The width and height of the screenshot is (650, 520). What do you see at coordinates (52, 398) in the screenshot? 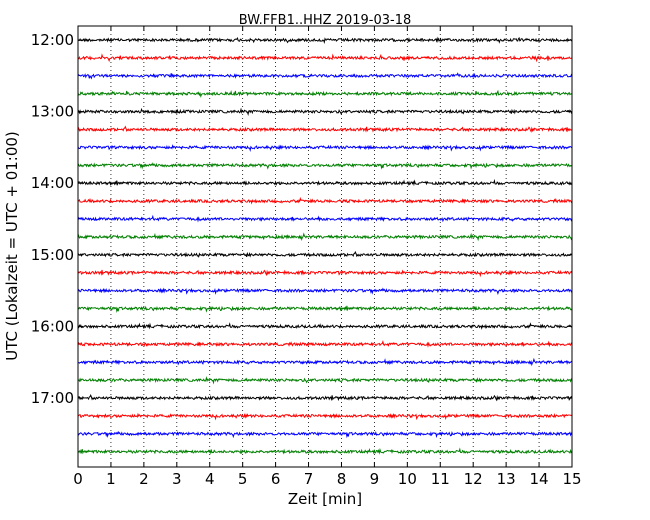
I see `y-tick-label: 17:00` at bounding box center [52, 398].